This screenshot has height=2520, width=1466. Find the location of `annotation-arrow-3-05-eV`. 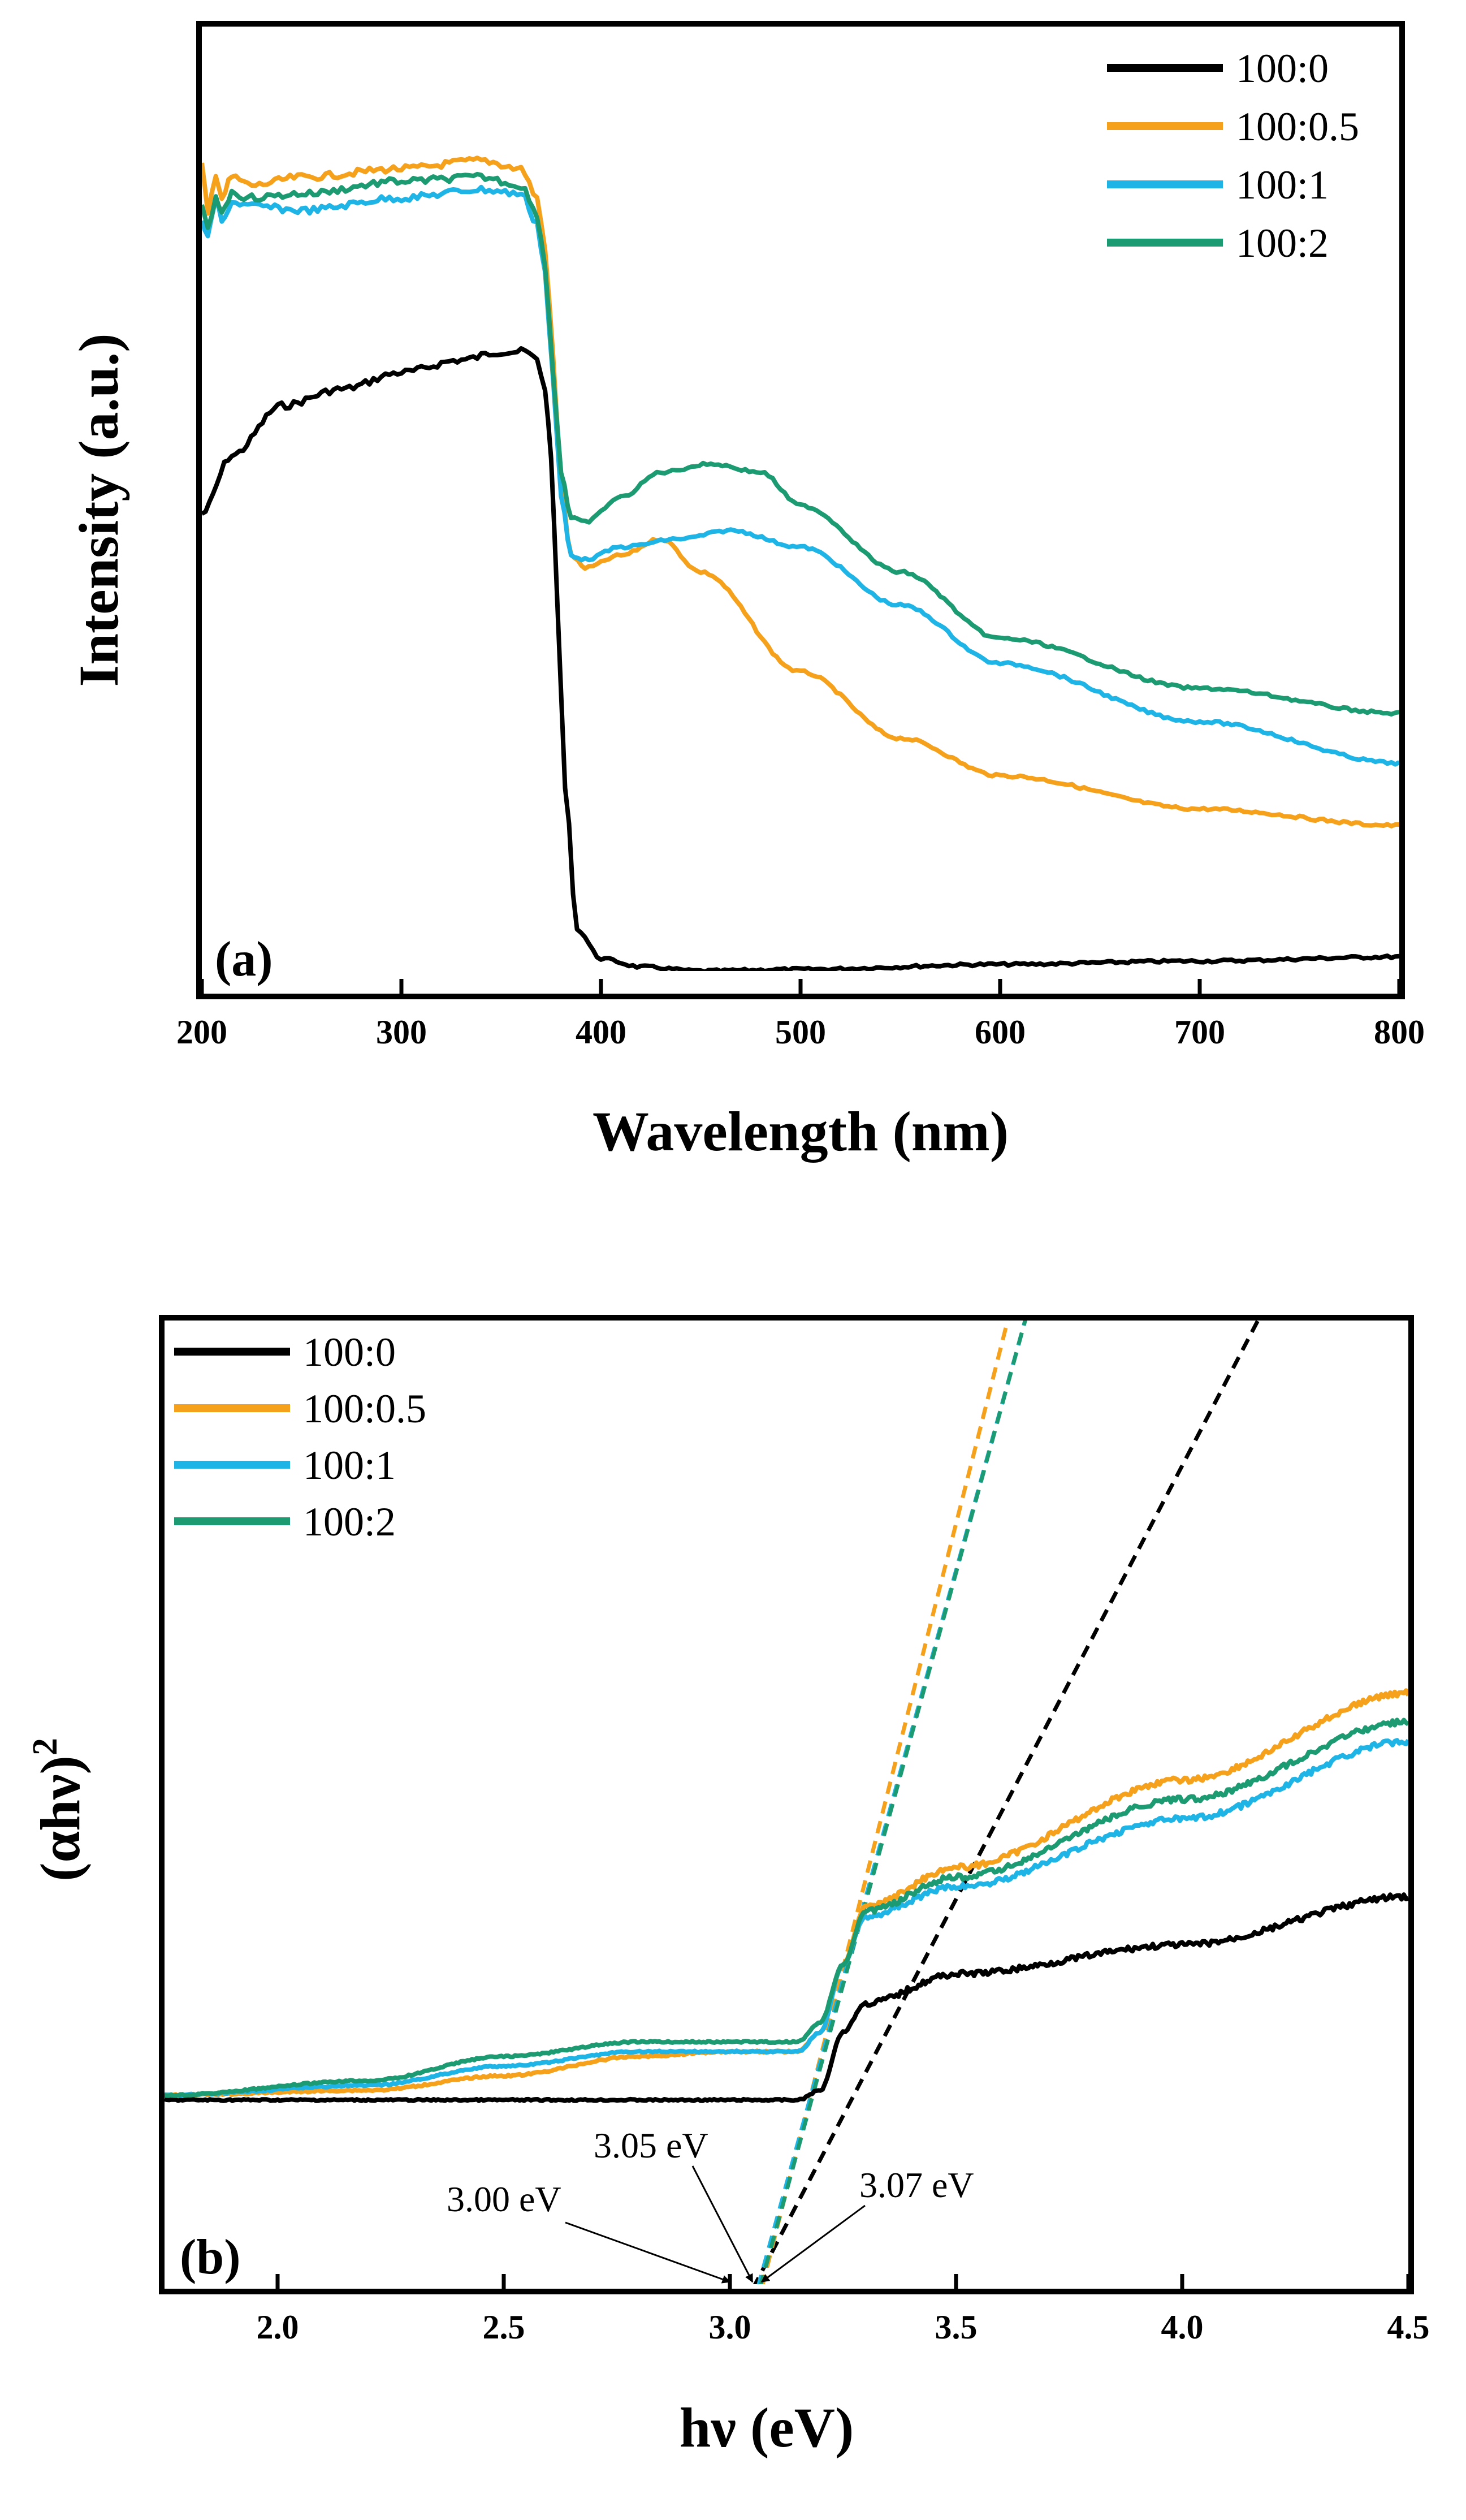

annotation-arrow-3-05-eV is located at coordinates (722, 2224).